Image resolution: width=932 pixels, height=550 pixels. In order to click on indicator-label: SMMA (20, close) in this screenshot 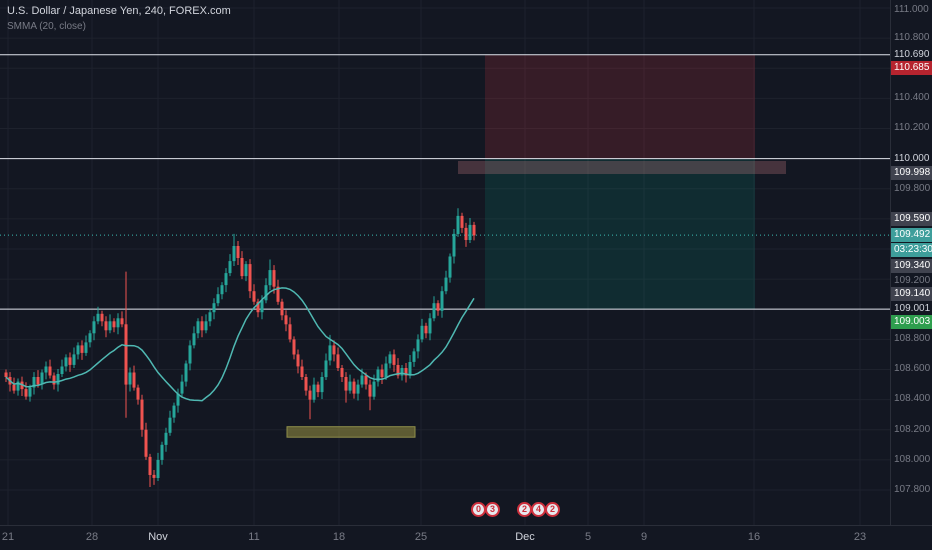, I will do `click(46, 26)`.